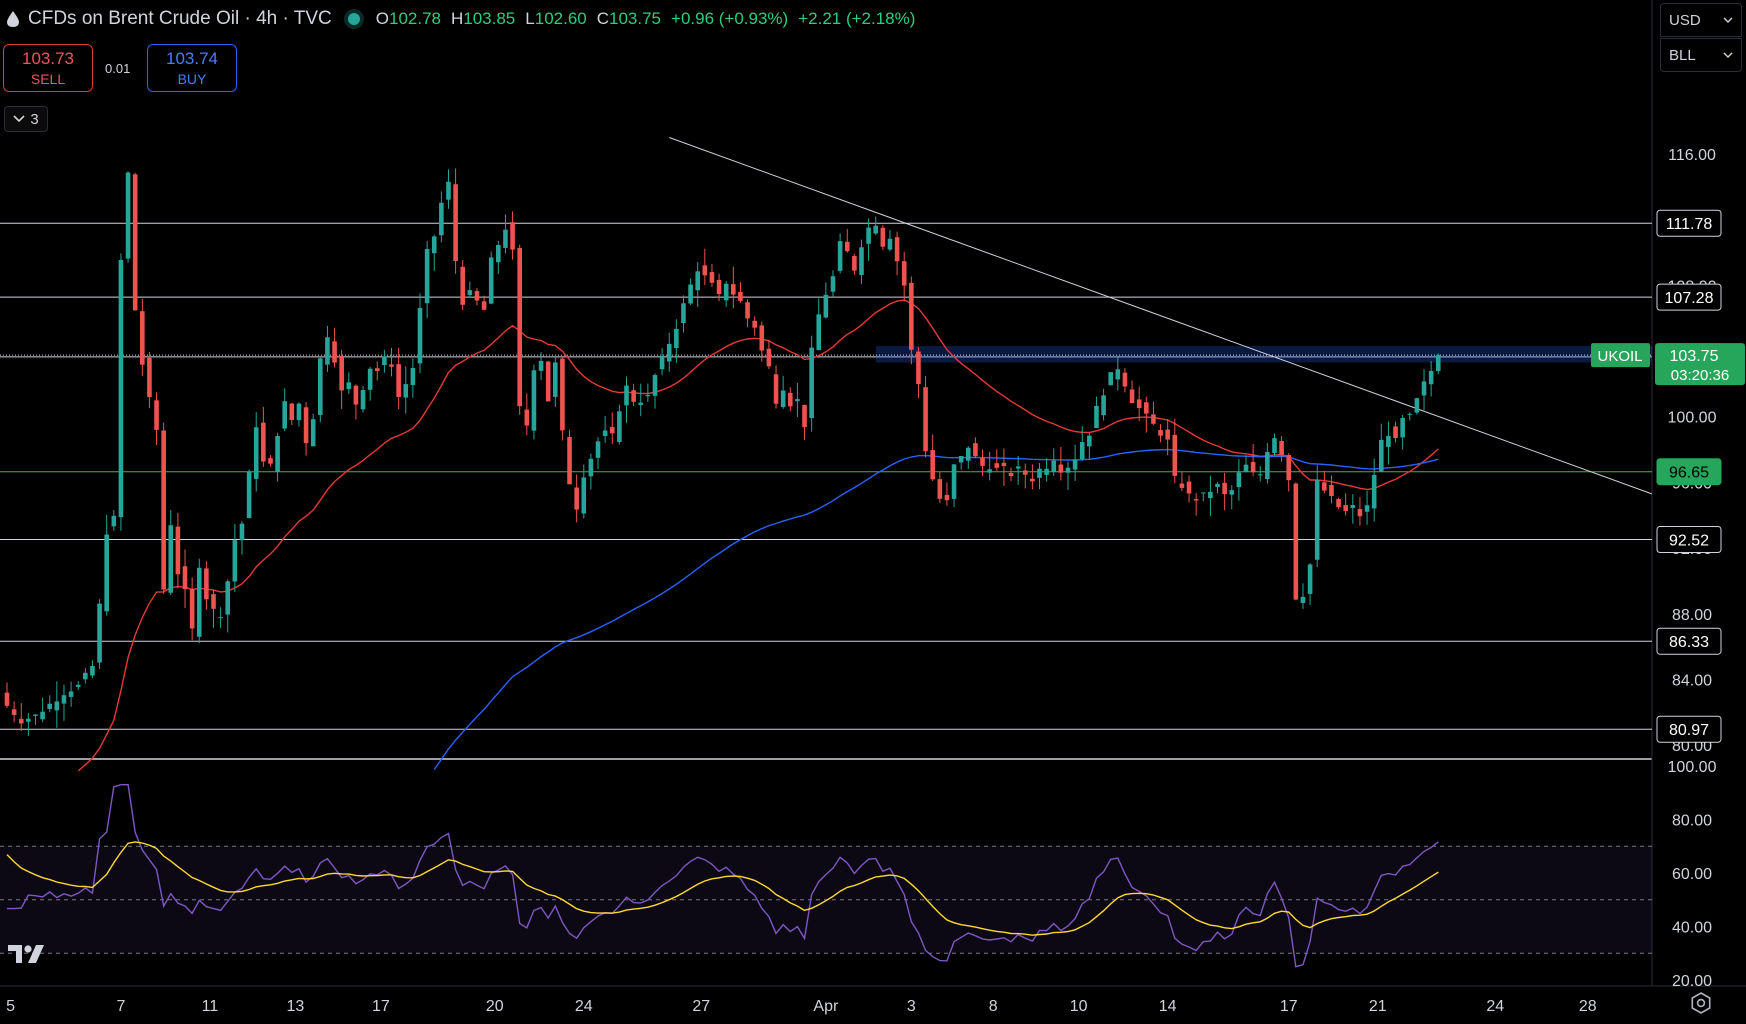  Describe the element at coordinates (210, 1006) in the screenshot. I see `time-axis-tick: 11` at that location.